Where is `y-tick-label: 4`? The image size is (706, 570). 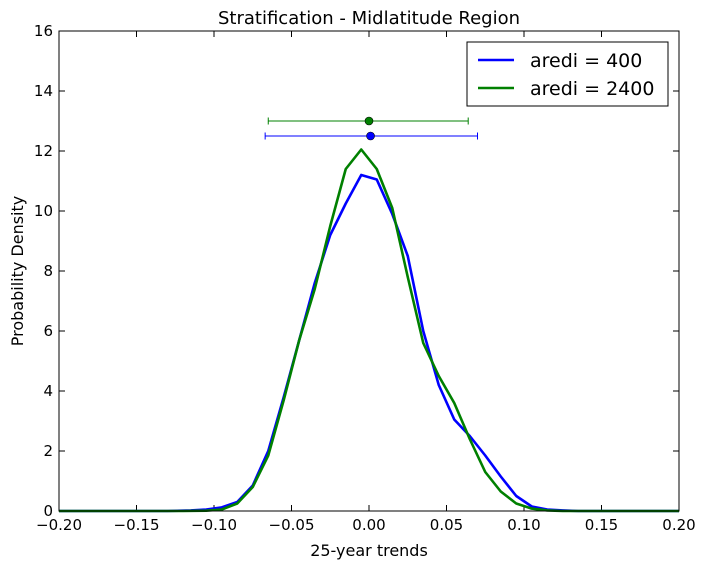
y-tick-label: 4 is located at coordinates (48, 391).